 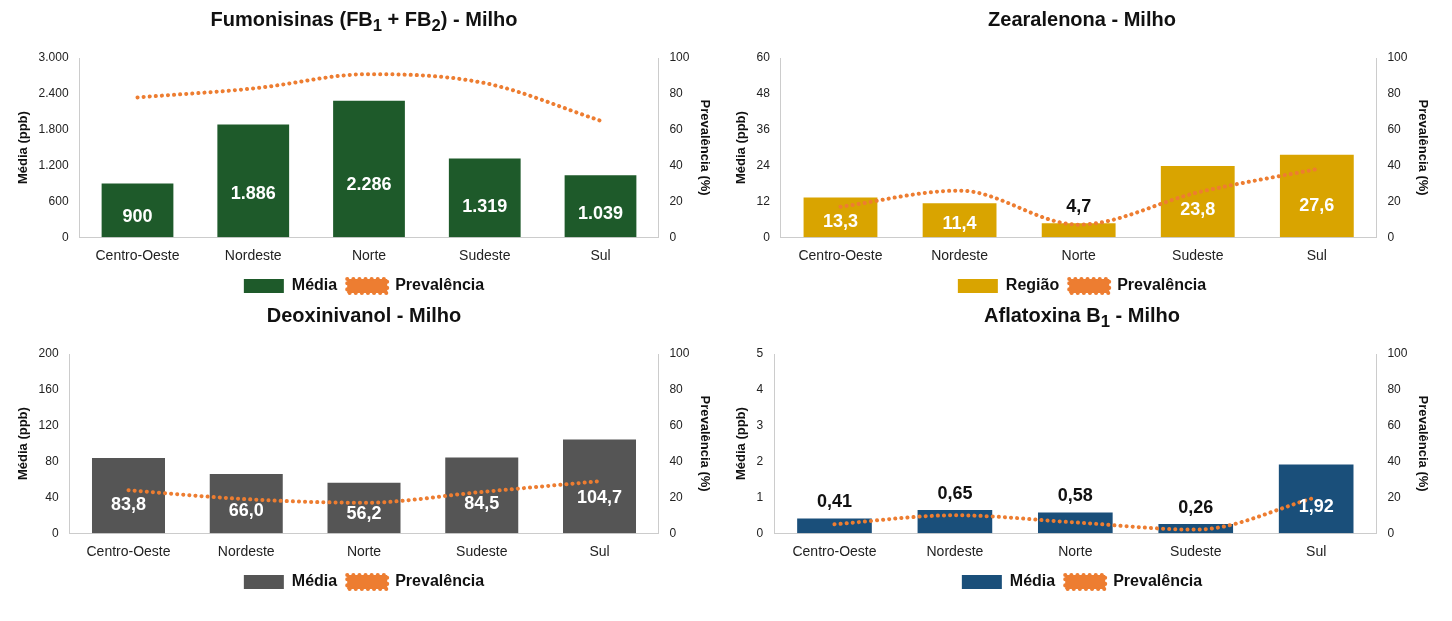 I want to click on chart-title: Fumonisinas (FB$_{1}$ + FB$_{2}$) - Milho, so click(x=364, y=21).